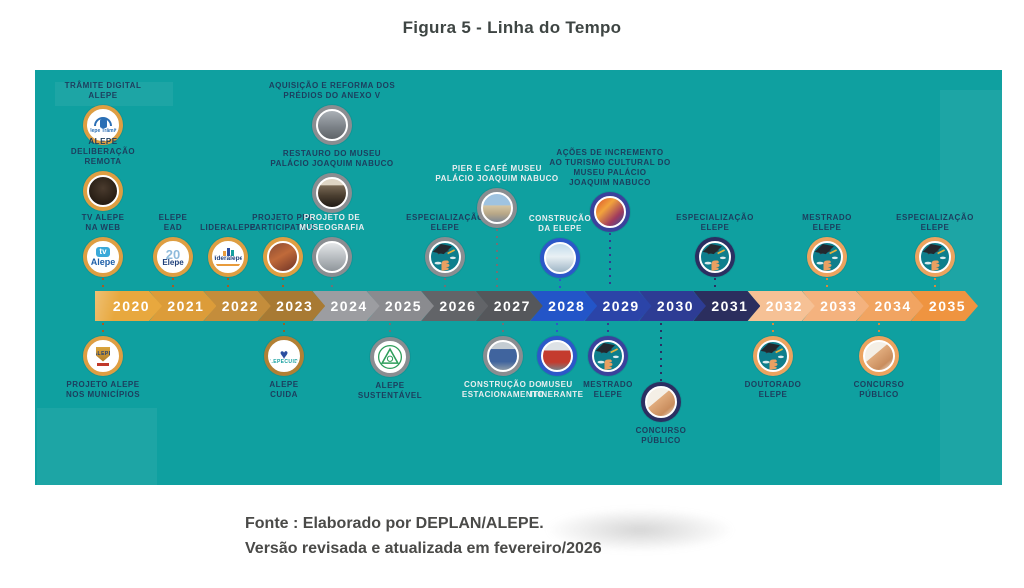 The width and height of the screenshot is (1024, 588). What do you see at coordinates (675, 306) in the screenshot?
I see `year-label: 2030` at bounding box center [675, 306].